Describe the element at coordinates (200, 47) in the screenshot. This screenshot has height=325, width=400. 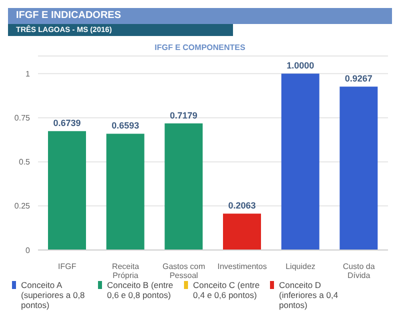
I see `text: IFGF E COMPONENTES` at that location.